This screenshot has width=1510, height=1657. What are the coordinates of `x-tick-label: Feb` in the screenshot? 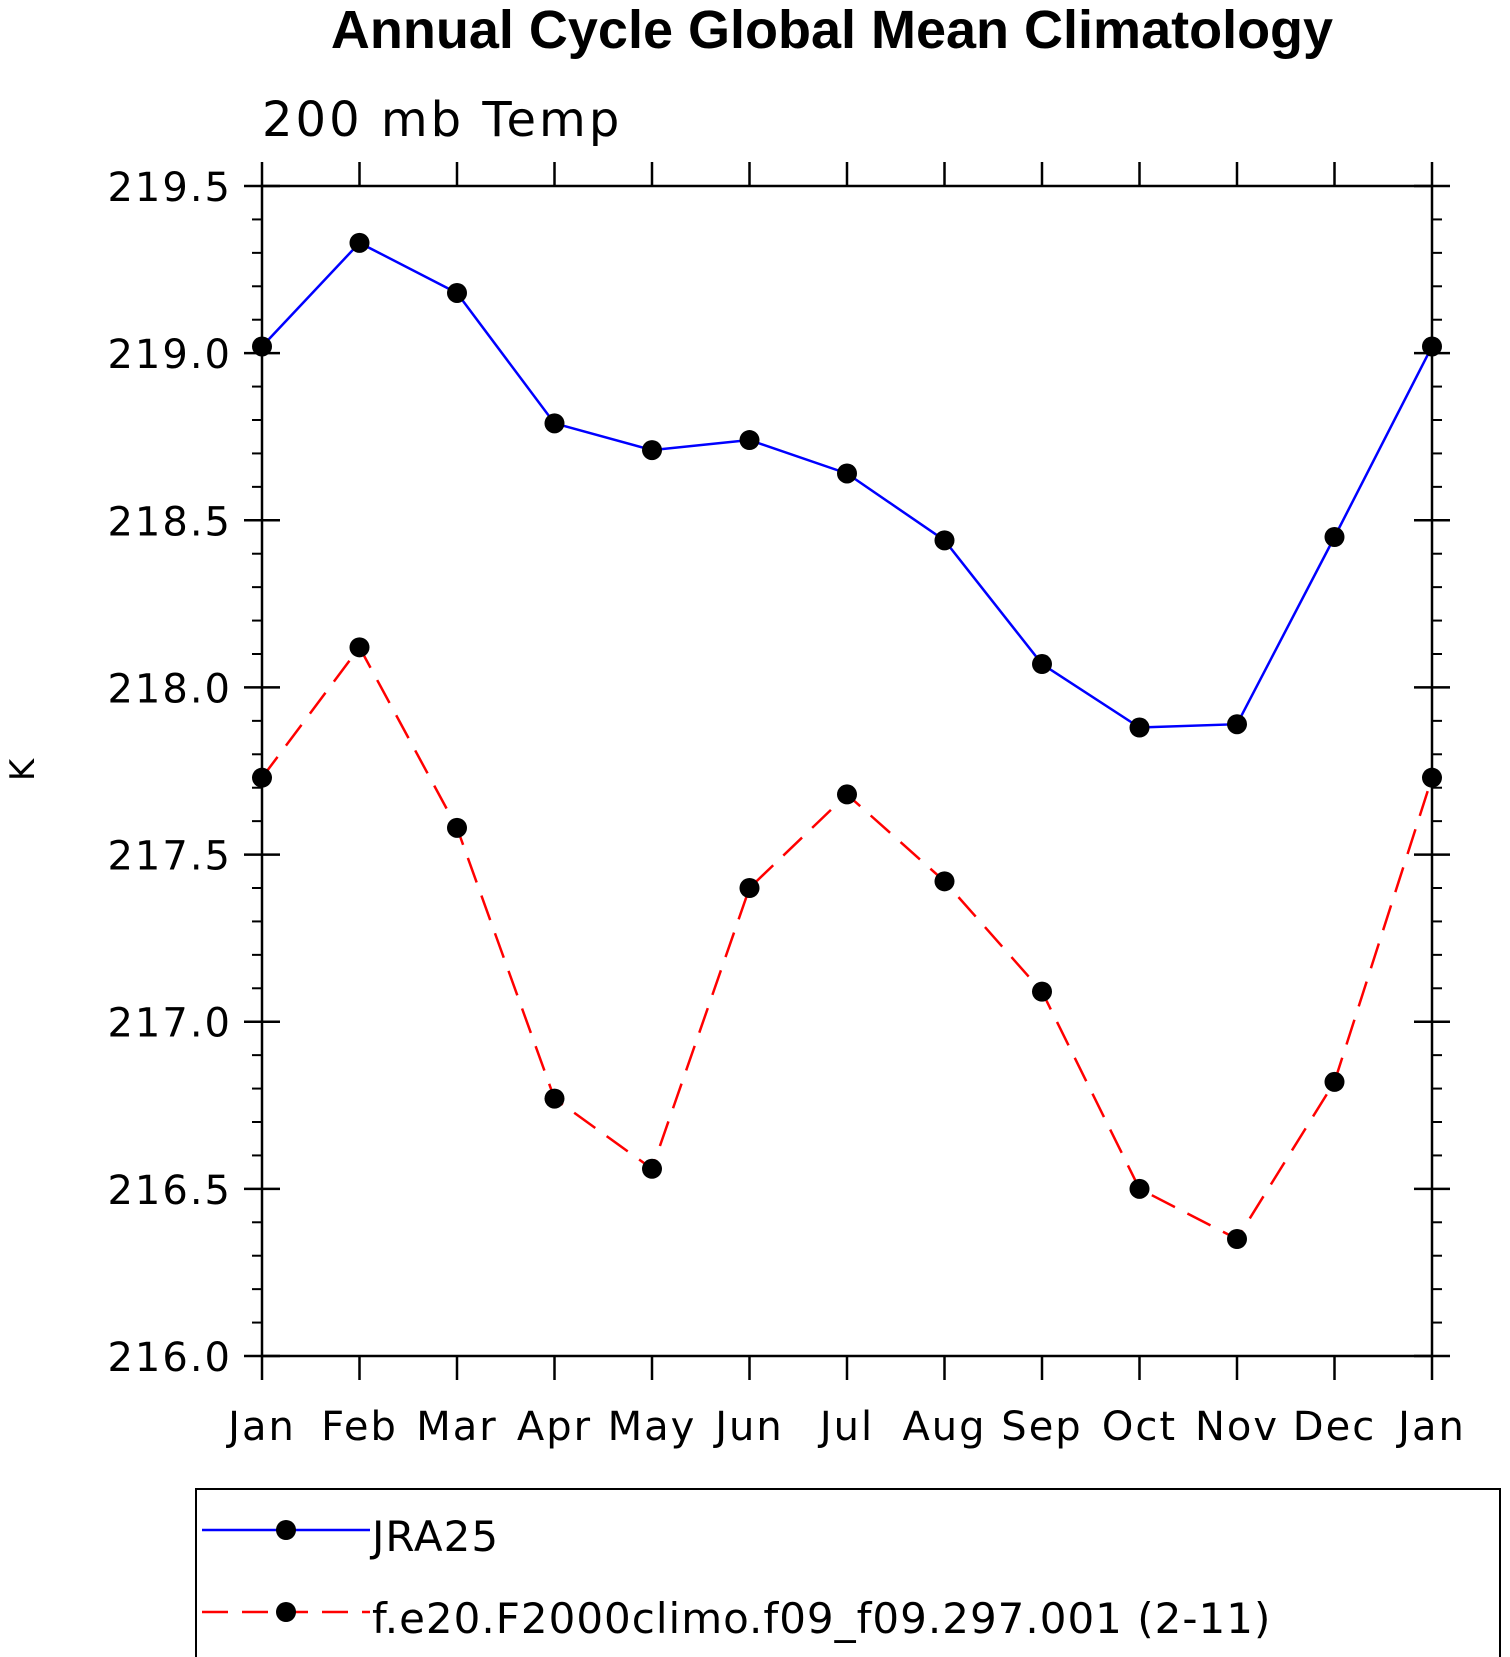 It's located at (359, 1427).